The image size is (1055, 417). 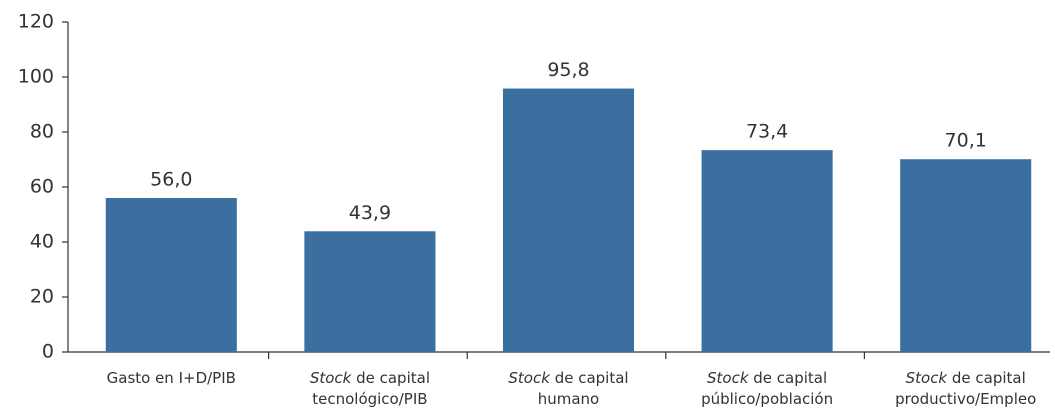 I want to click on value-label: 56,0, so click(x=171, y=180).